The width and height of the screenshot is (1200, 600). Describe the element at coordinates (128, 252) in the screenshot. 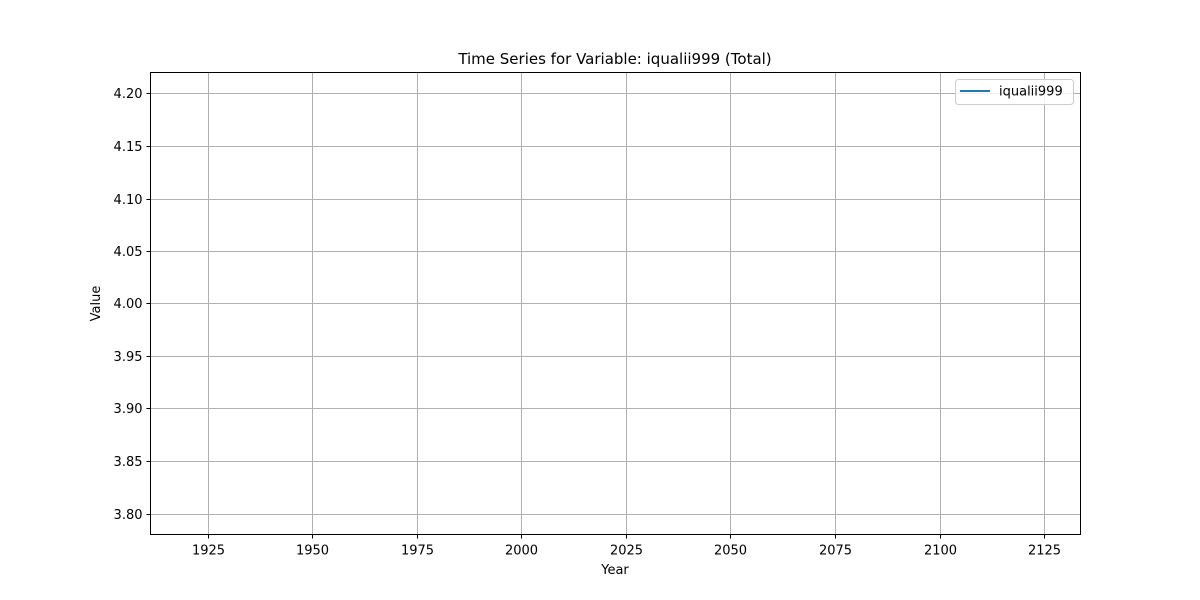

I see `y-tick-label: 4.05` at that location.